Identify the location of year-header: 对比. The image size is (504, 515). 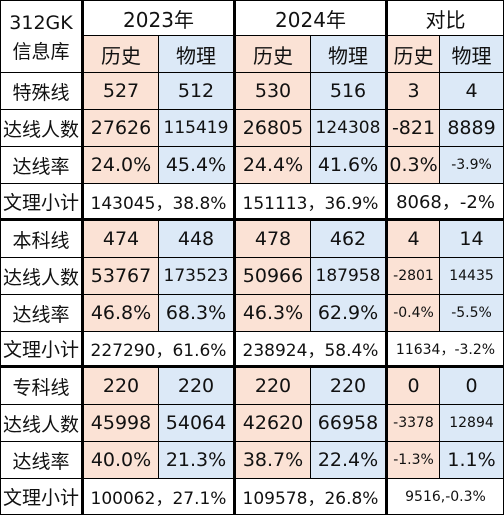
(446, 18).